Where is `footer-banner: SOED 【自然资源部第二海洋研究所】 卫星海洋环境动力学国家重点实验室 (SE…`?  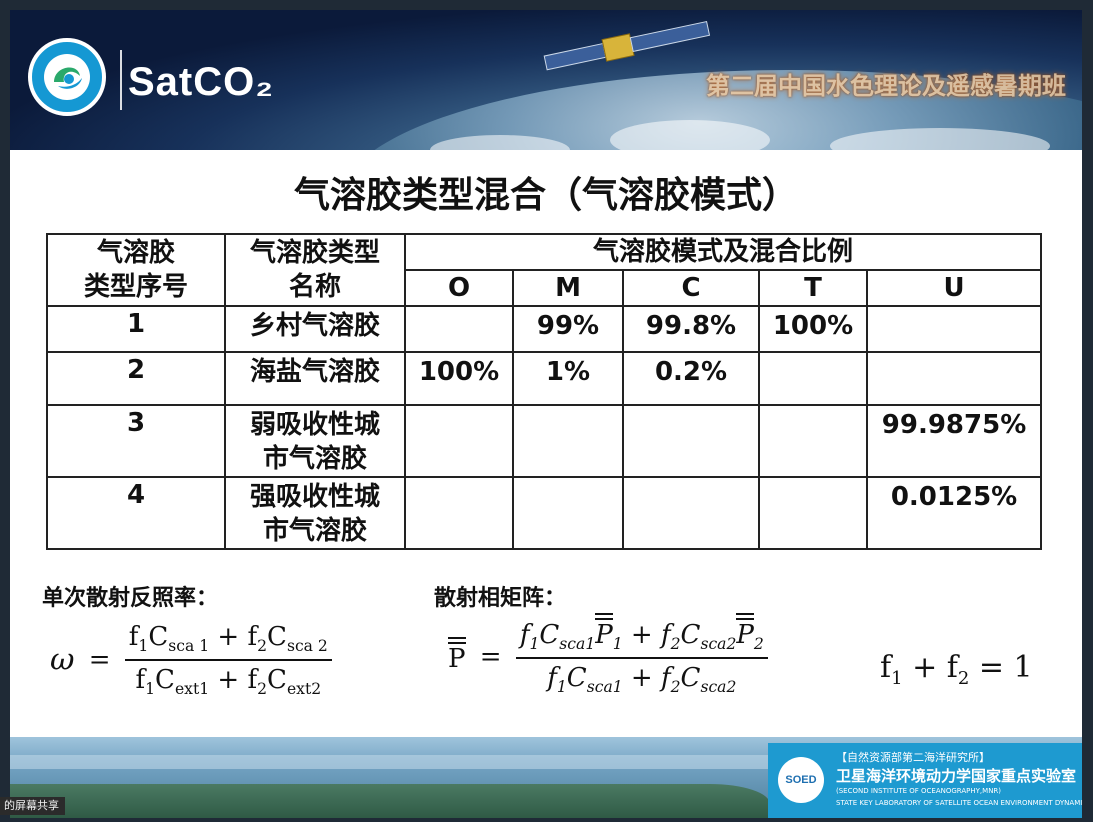 footer-banner: SOED 【自然资源部第二海洋研究所】 卫星海洋环境动力学国家重点实验室 (SE… is located at coordinates (546, 777).